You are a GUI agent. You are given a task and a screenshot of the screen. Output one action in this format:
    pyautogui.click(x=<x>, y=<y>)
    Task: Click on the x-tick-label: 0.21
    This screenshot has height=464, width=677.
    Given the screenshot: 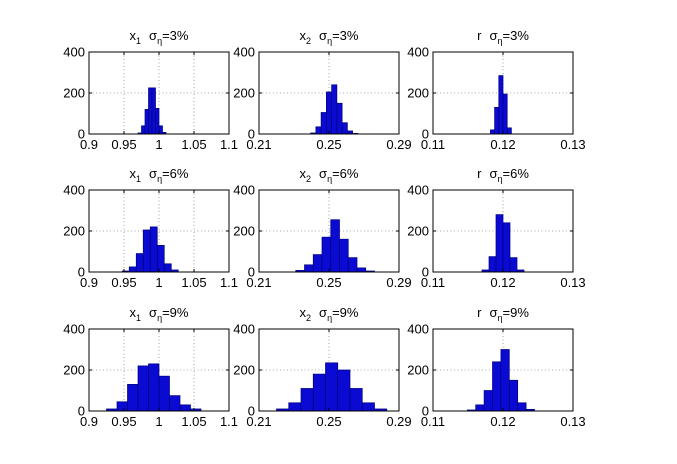 What is the action you would take?
    pyautogui.click(x=258, y=144)
    